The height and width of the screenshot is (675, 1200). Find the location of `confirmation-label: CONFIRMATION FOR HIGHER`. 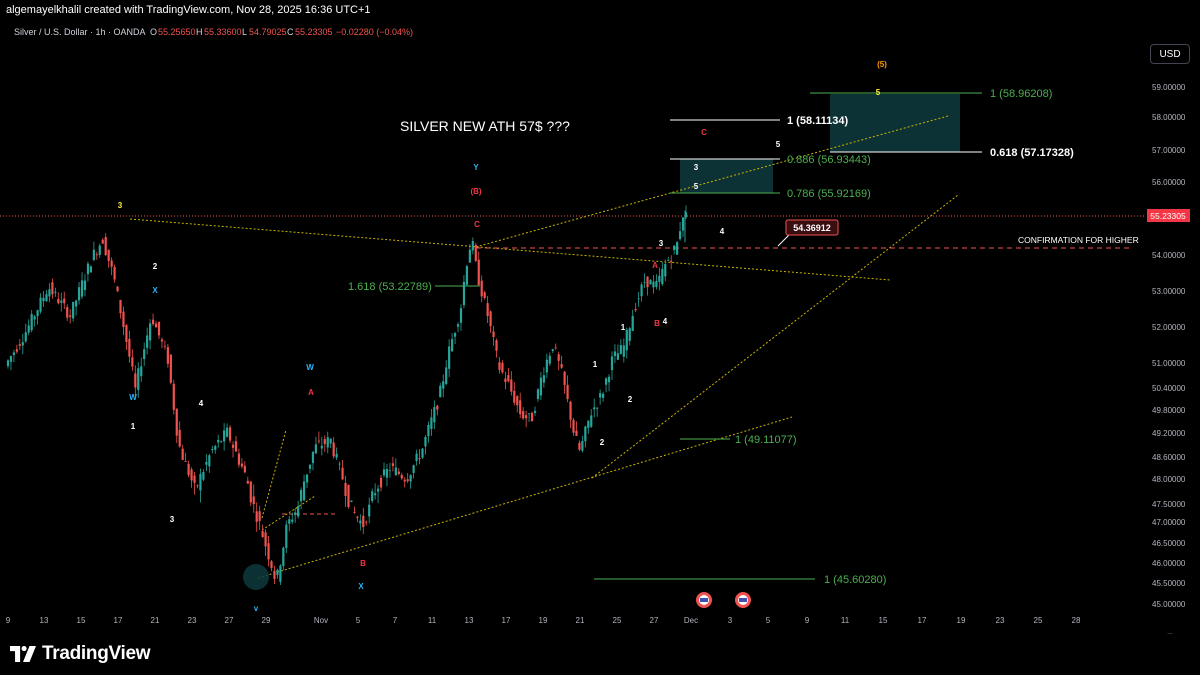

confirmation-label: CONFIRMATION FOR HIGHER is located at coordinates (1078, 240).